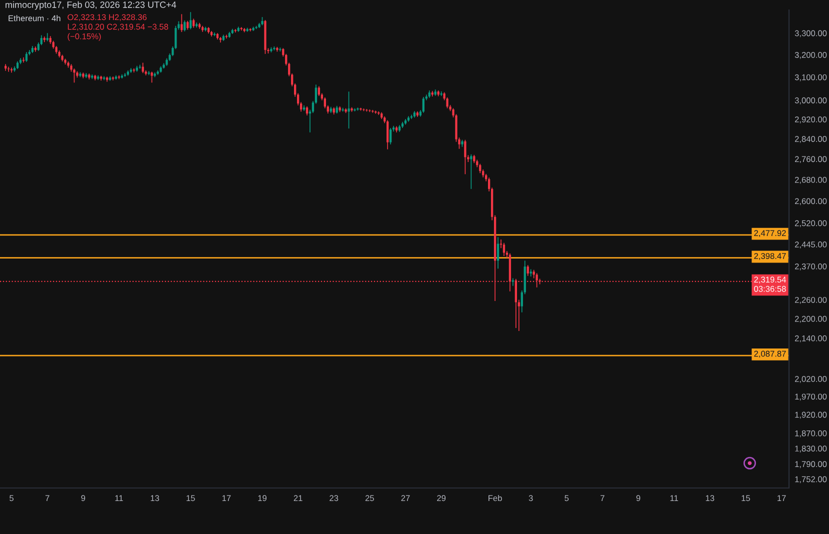 This screenshot has height=534, width=829. I want to click on y-tick-label: 2,260.00, so click(810, 300).